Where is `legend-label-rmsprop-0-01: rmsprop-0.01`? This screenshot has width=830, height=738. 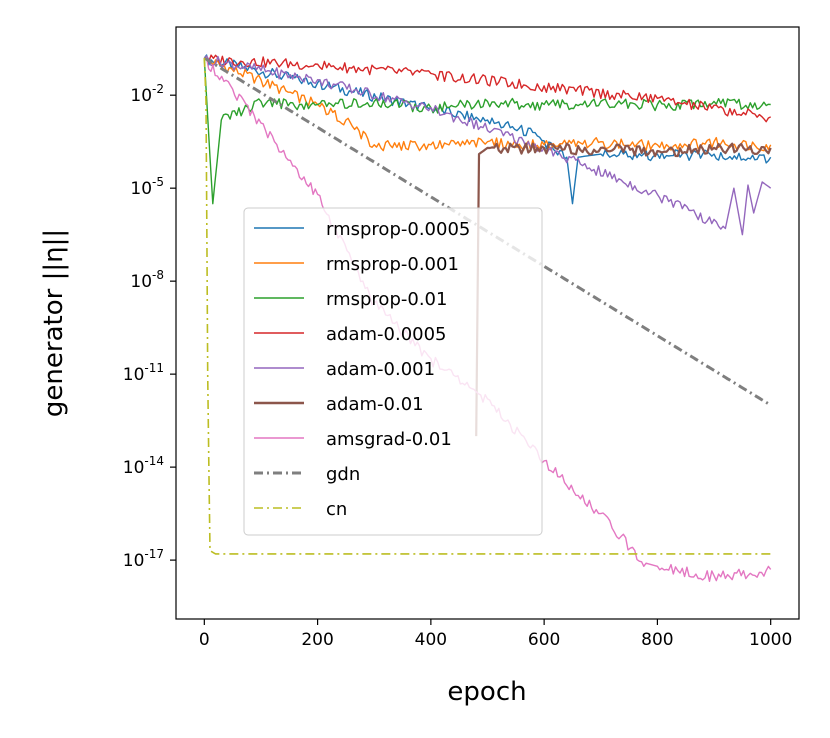 legend-label-rmsprop-0-01: rmsprop-0.01 is located at coordinates (386, 299).